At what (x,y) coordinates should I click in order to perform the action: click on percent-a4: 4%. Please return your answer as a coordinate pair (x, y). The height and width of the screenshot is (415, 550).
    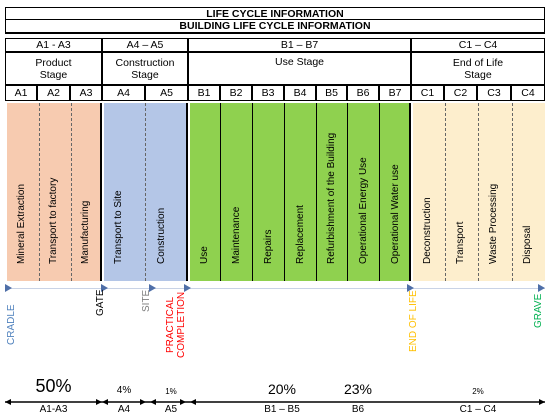
    Looking at the image, I should click on (124, 390).